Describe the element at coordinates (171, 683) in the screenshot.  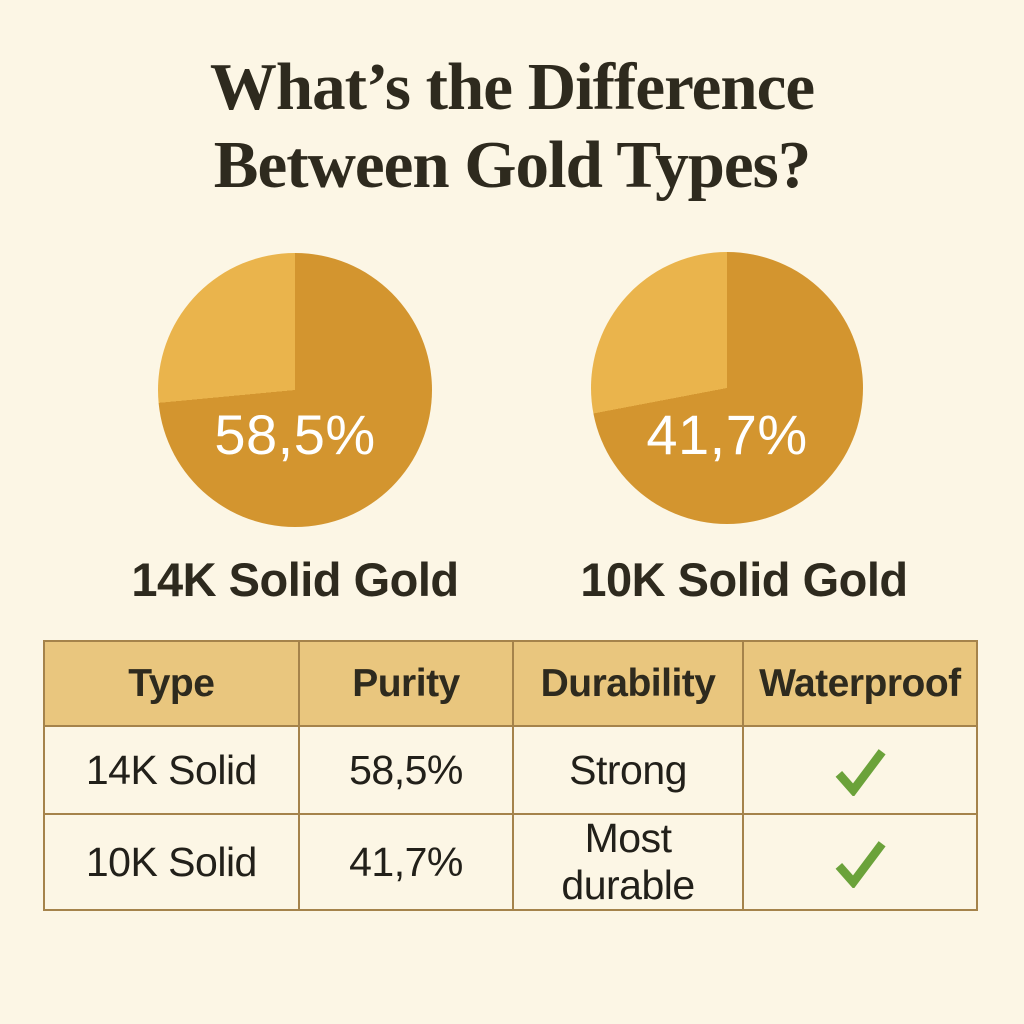
I see `column-header-type: Type` at that location.